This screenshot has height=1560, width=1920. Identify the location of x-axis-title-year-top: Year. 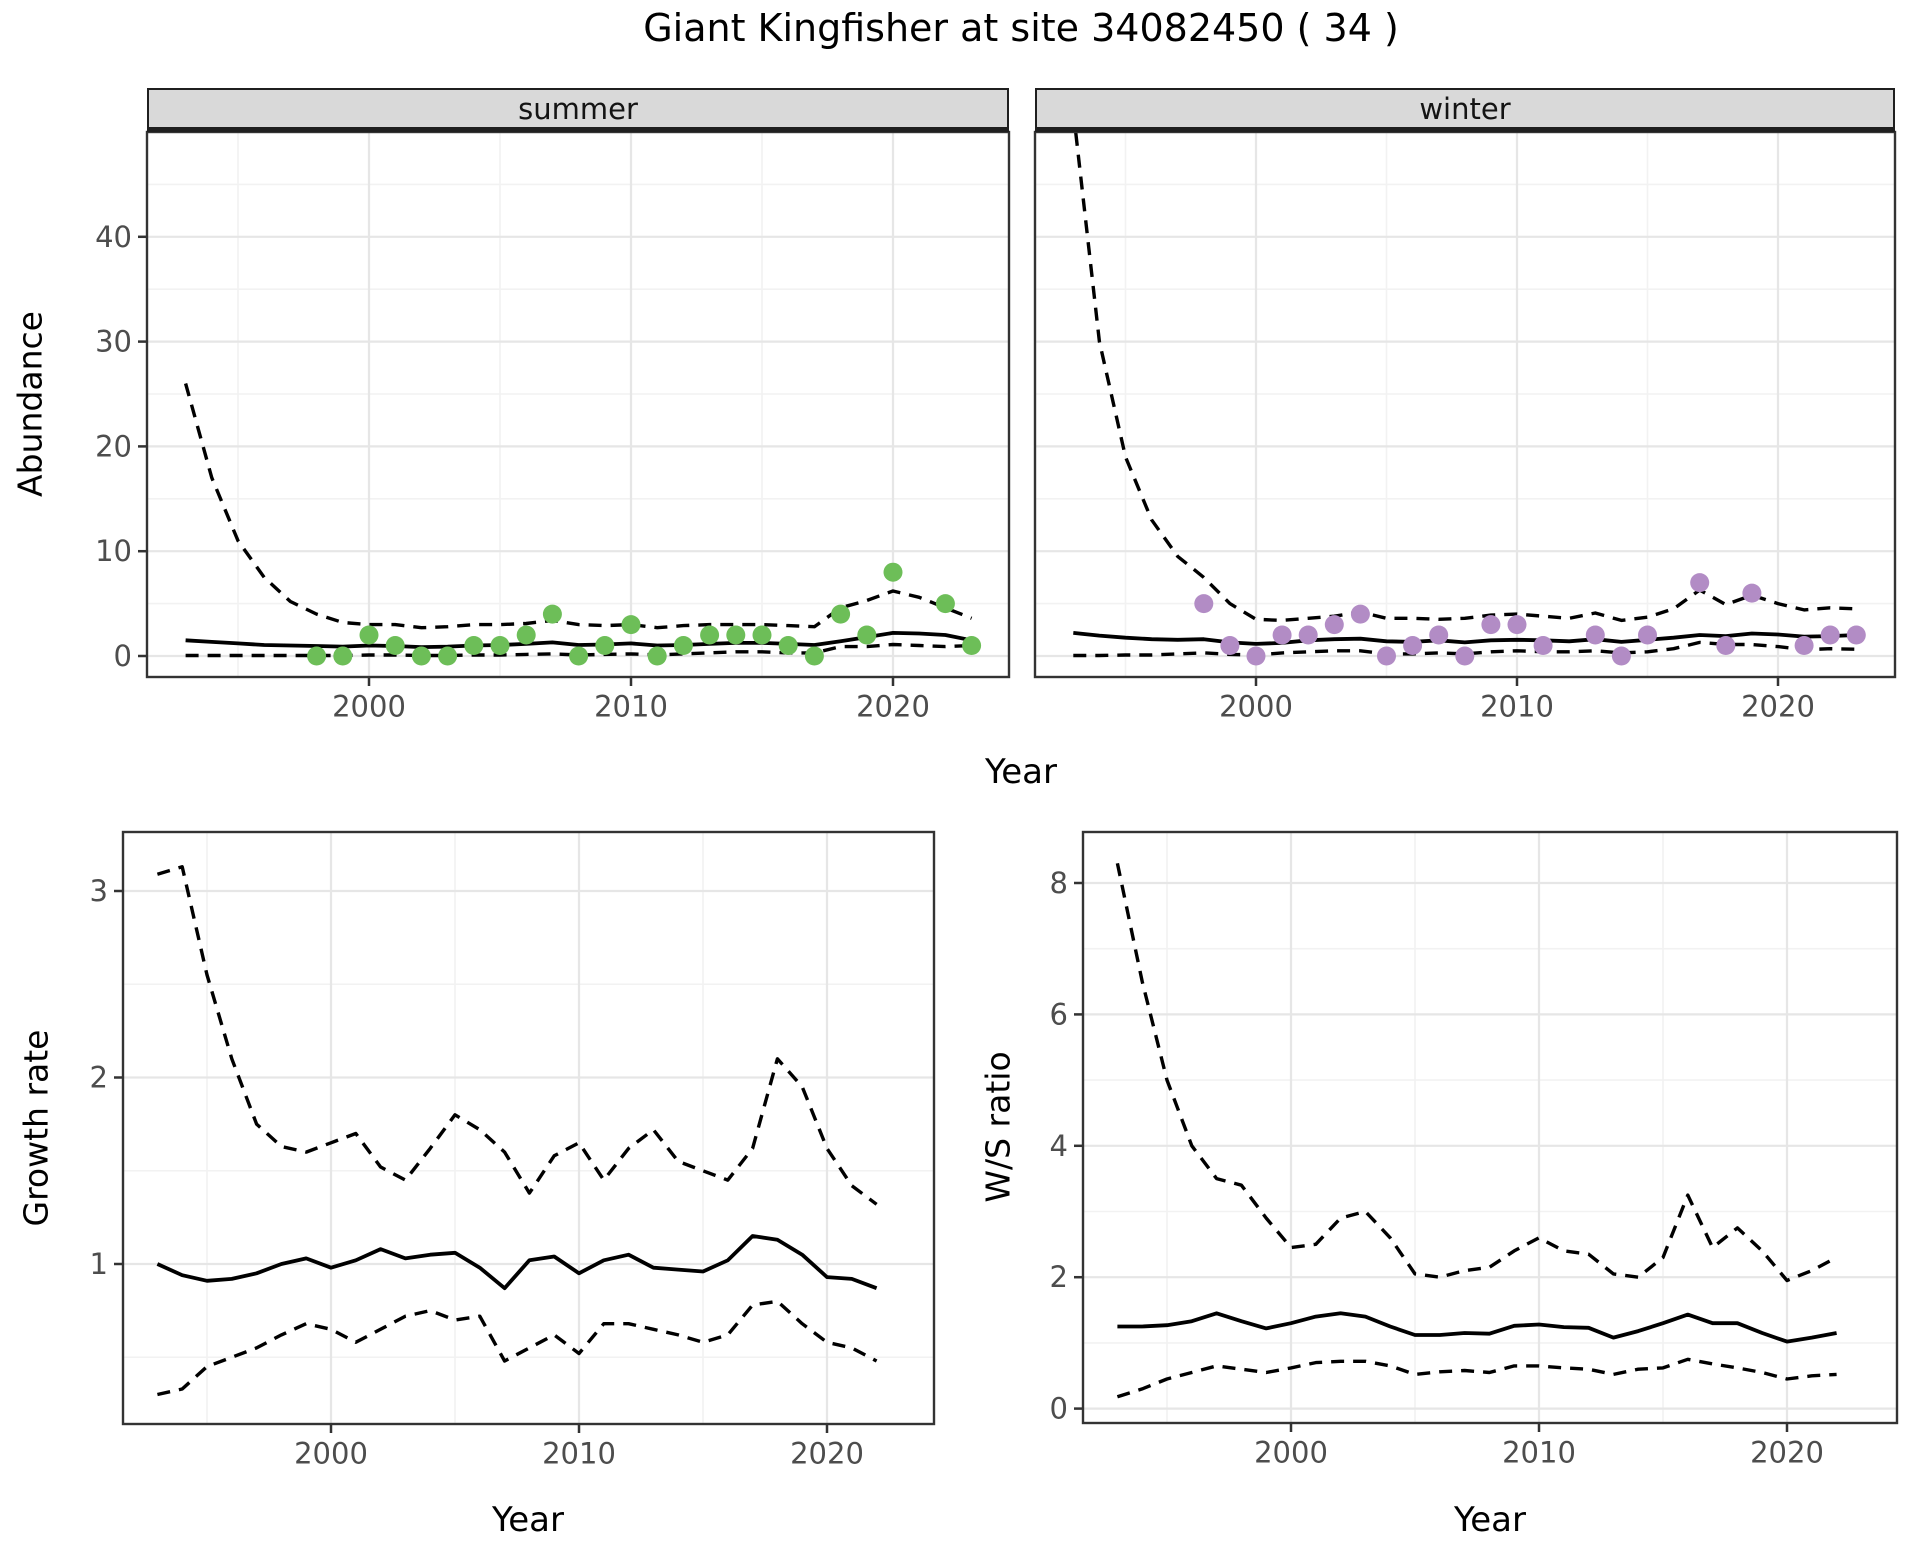
(1021, 772).